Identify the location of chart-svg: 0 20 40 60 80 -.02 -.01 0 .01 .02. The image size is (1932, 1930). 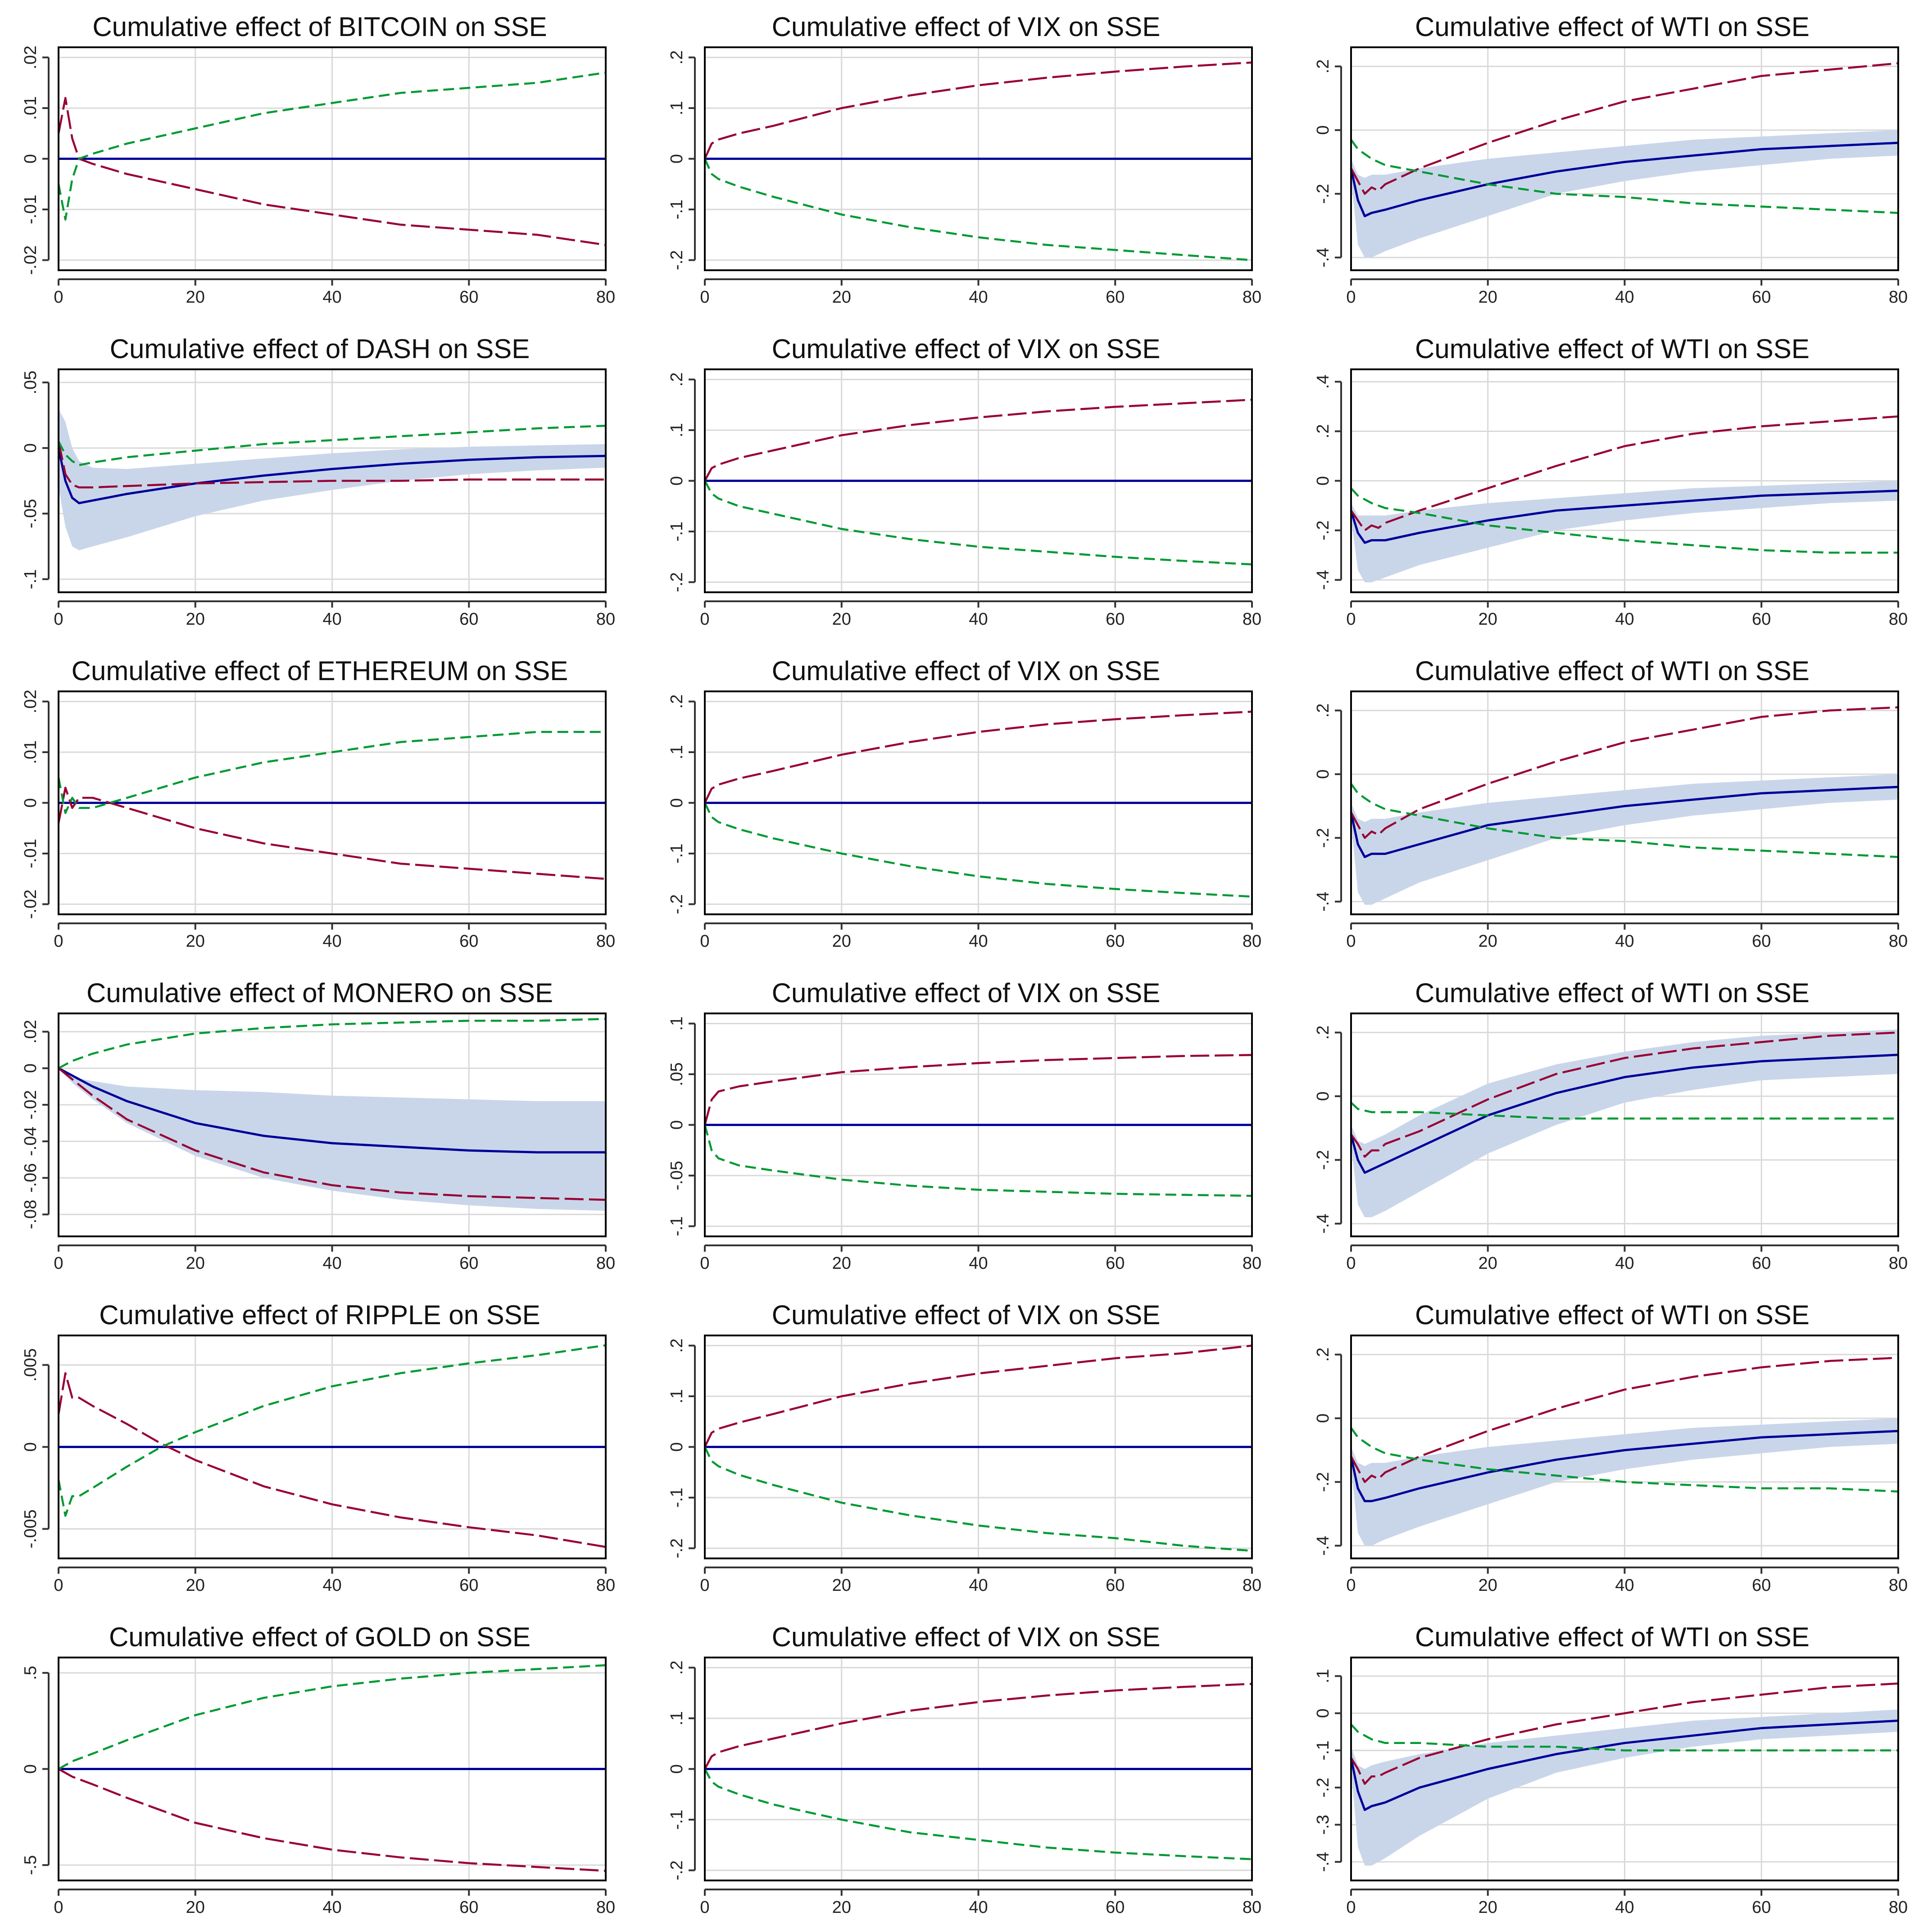
(318, 176).